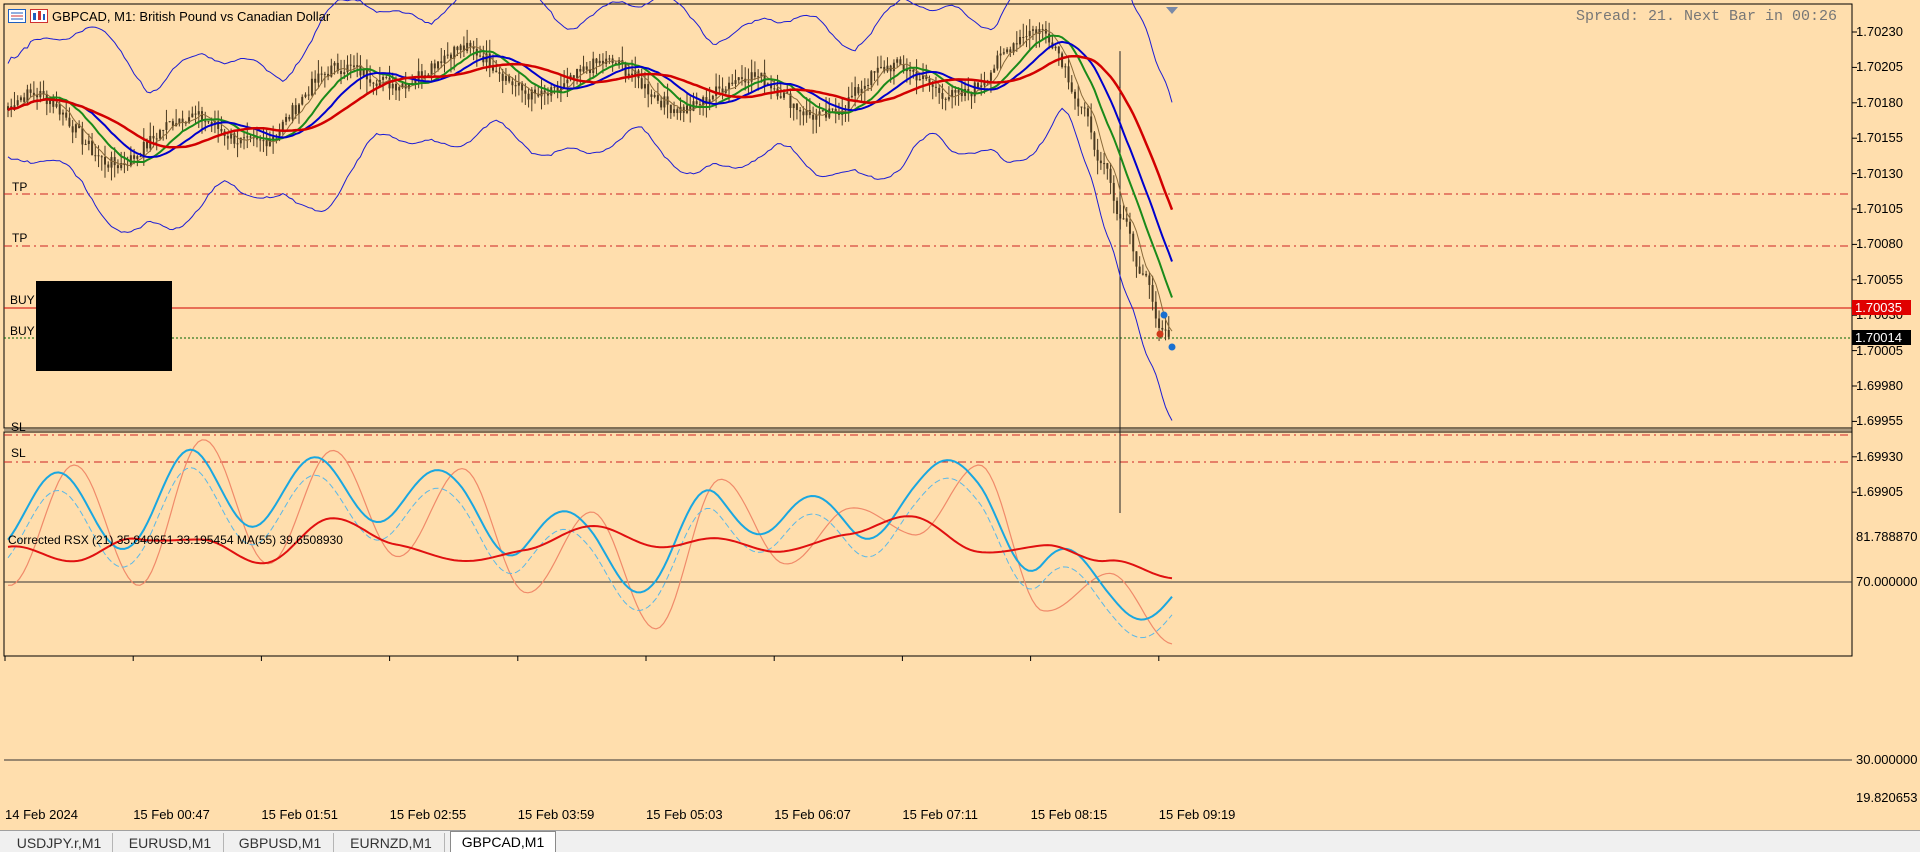 The image size is (1920, 852). Describe the element at coordinates (503, 841) in the screenshot. I see `symbol-tab-gbpcad-m1: GBPCAD,M1` at that location.